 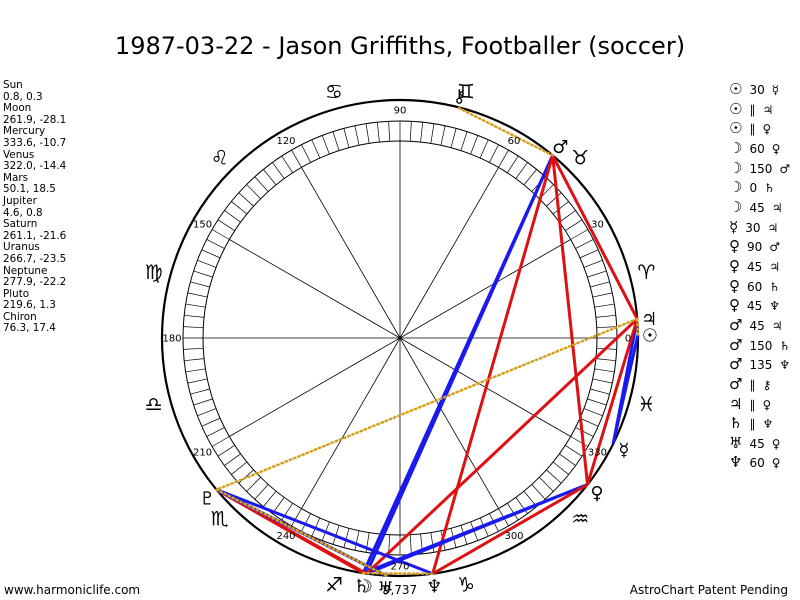 What do you see at coordinates (361, 586) in the screenshot?
I see `saturn-glyph-icon: ♄` at bounding box center [361, 586].